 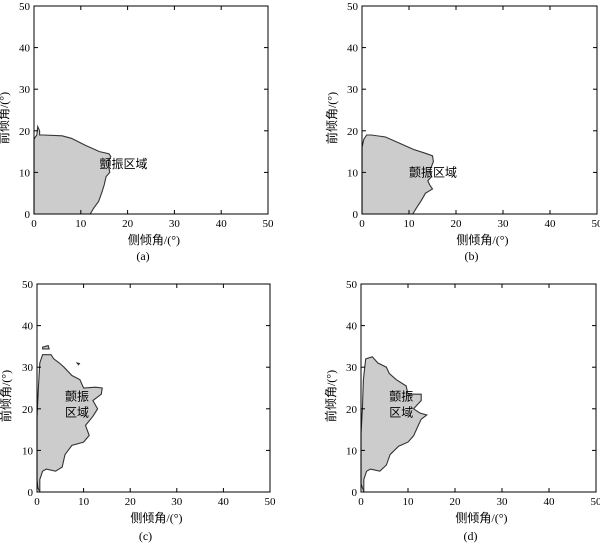 What do you see at coordinates (145, 536) in the screenshot?
I see `panel-label: (c)` at bounding box center [145, 536].